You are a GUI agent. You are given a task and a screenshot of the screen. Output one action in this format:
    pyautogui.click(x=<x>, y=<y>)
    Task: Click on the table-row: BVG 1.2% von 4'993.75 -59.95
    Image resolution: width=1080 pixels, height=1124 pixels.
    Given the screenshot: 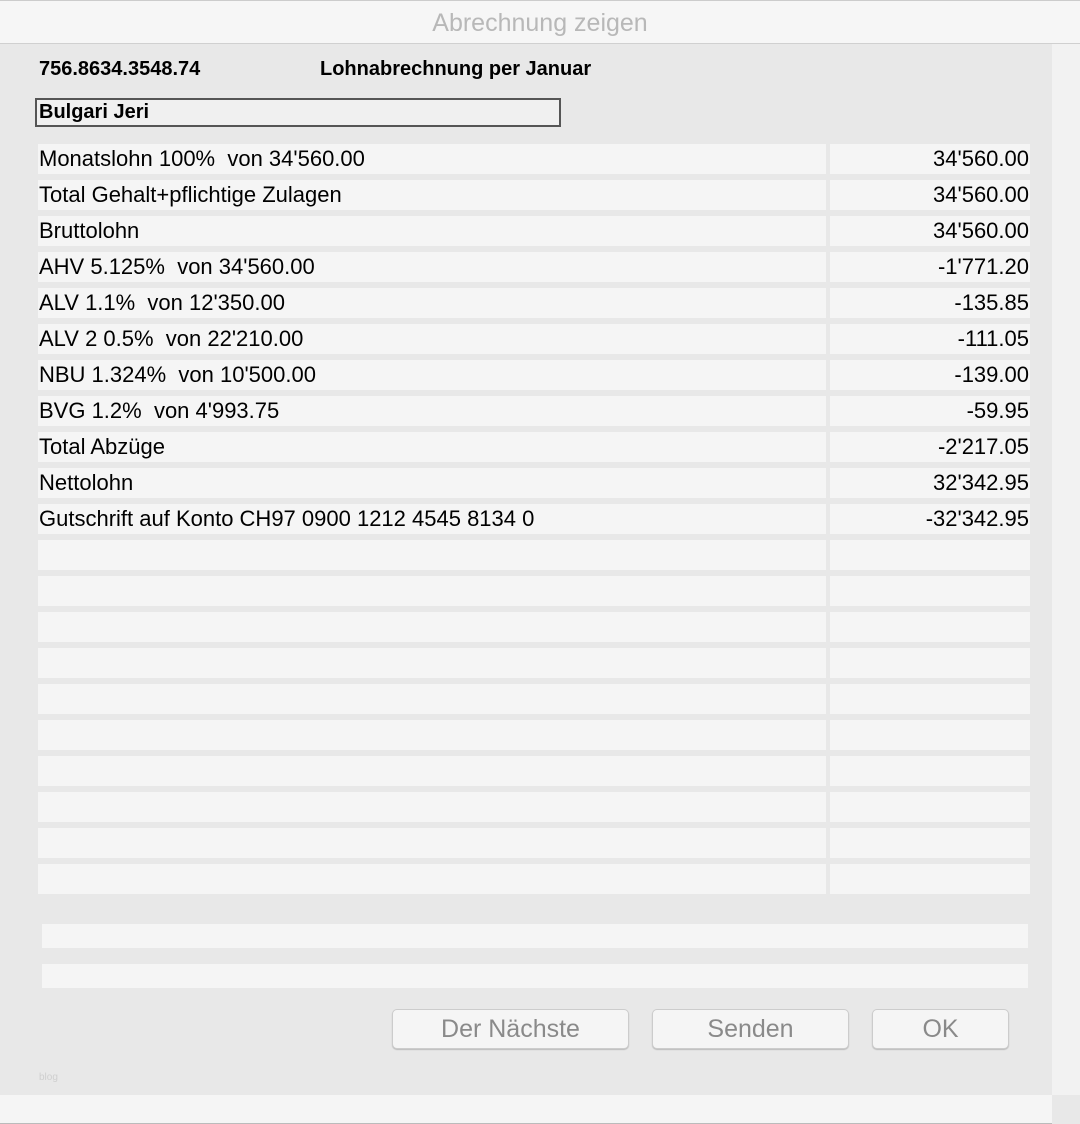 What is the action you would take?
    pyautogui.click(x=534, y=411)
    